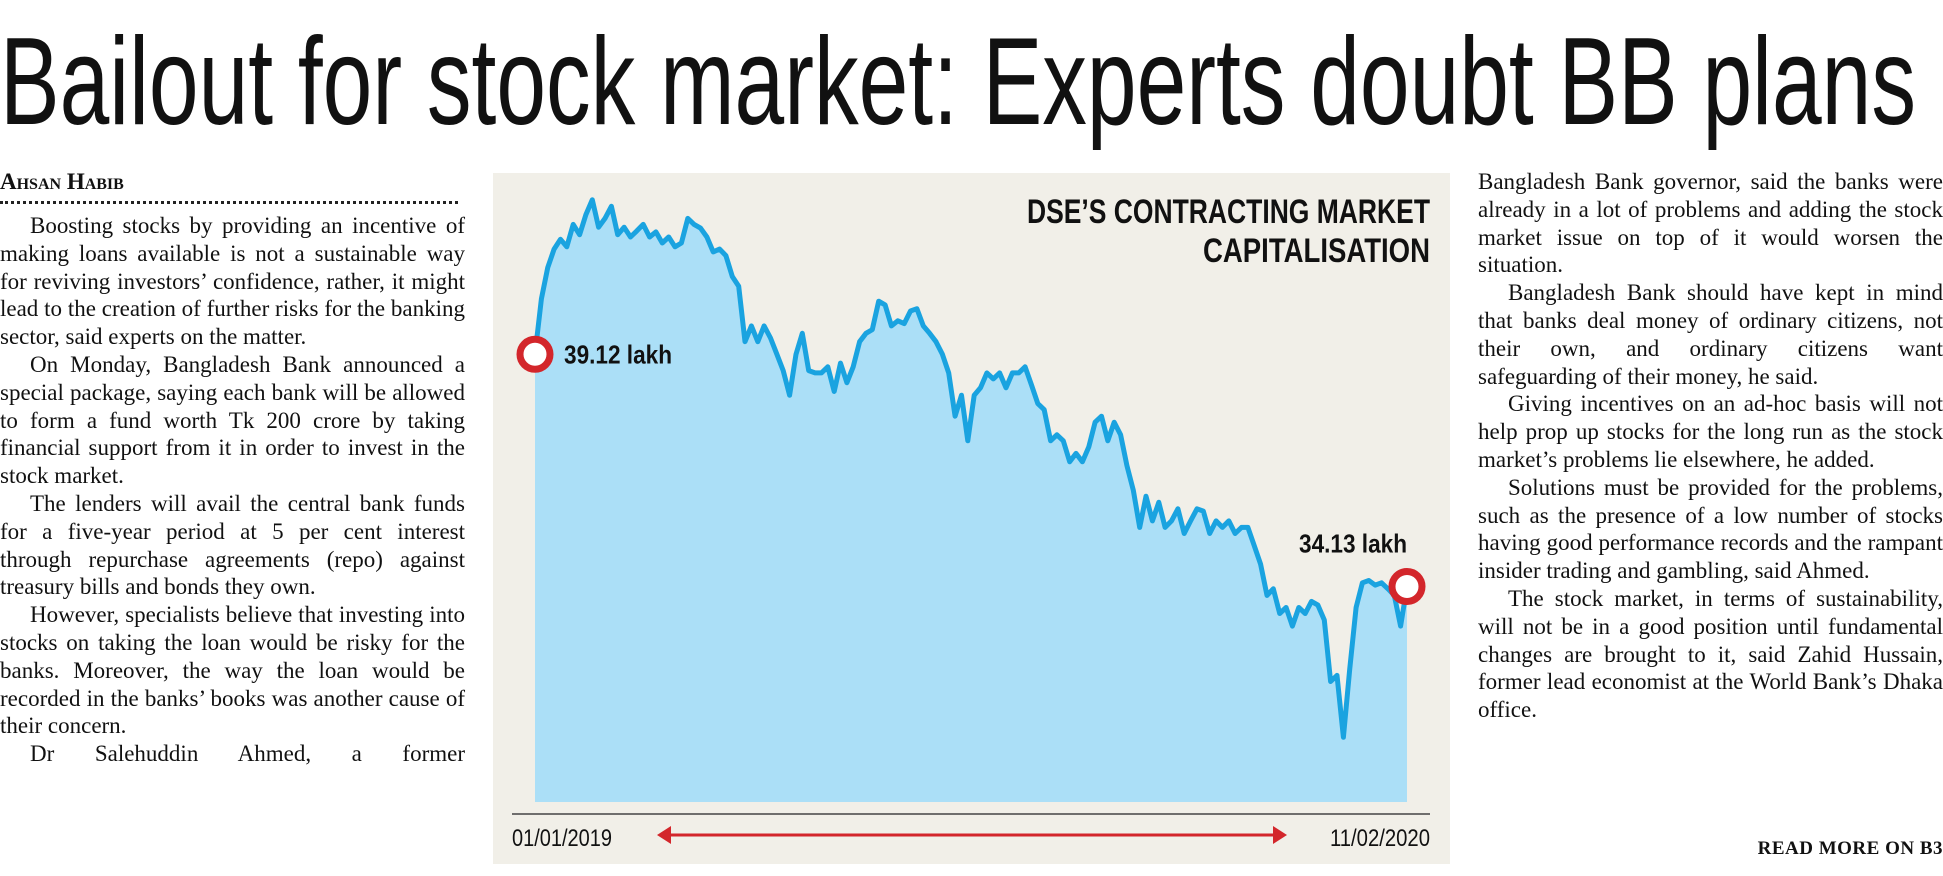 This screenshot has width=1943, height=876. I want to click on chart-title: CAPITALISATION, so click(1316, 251).